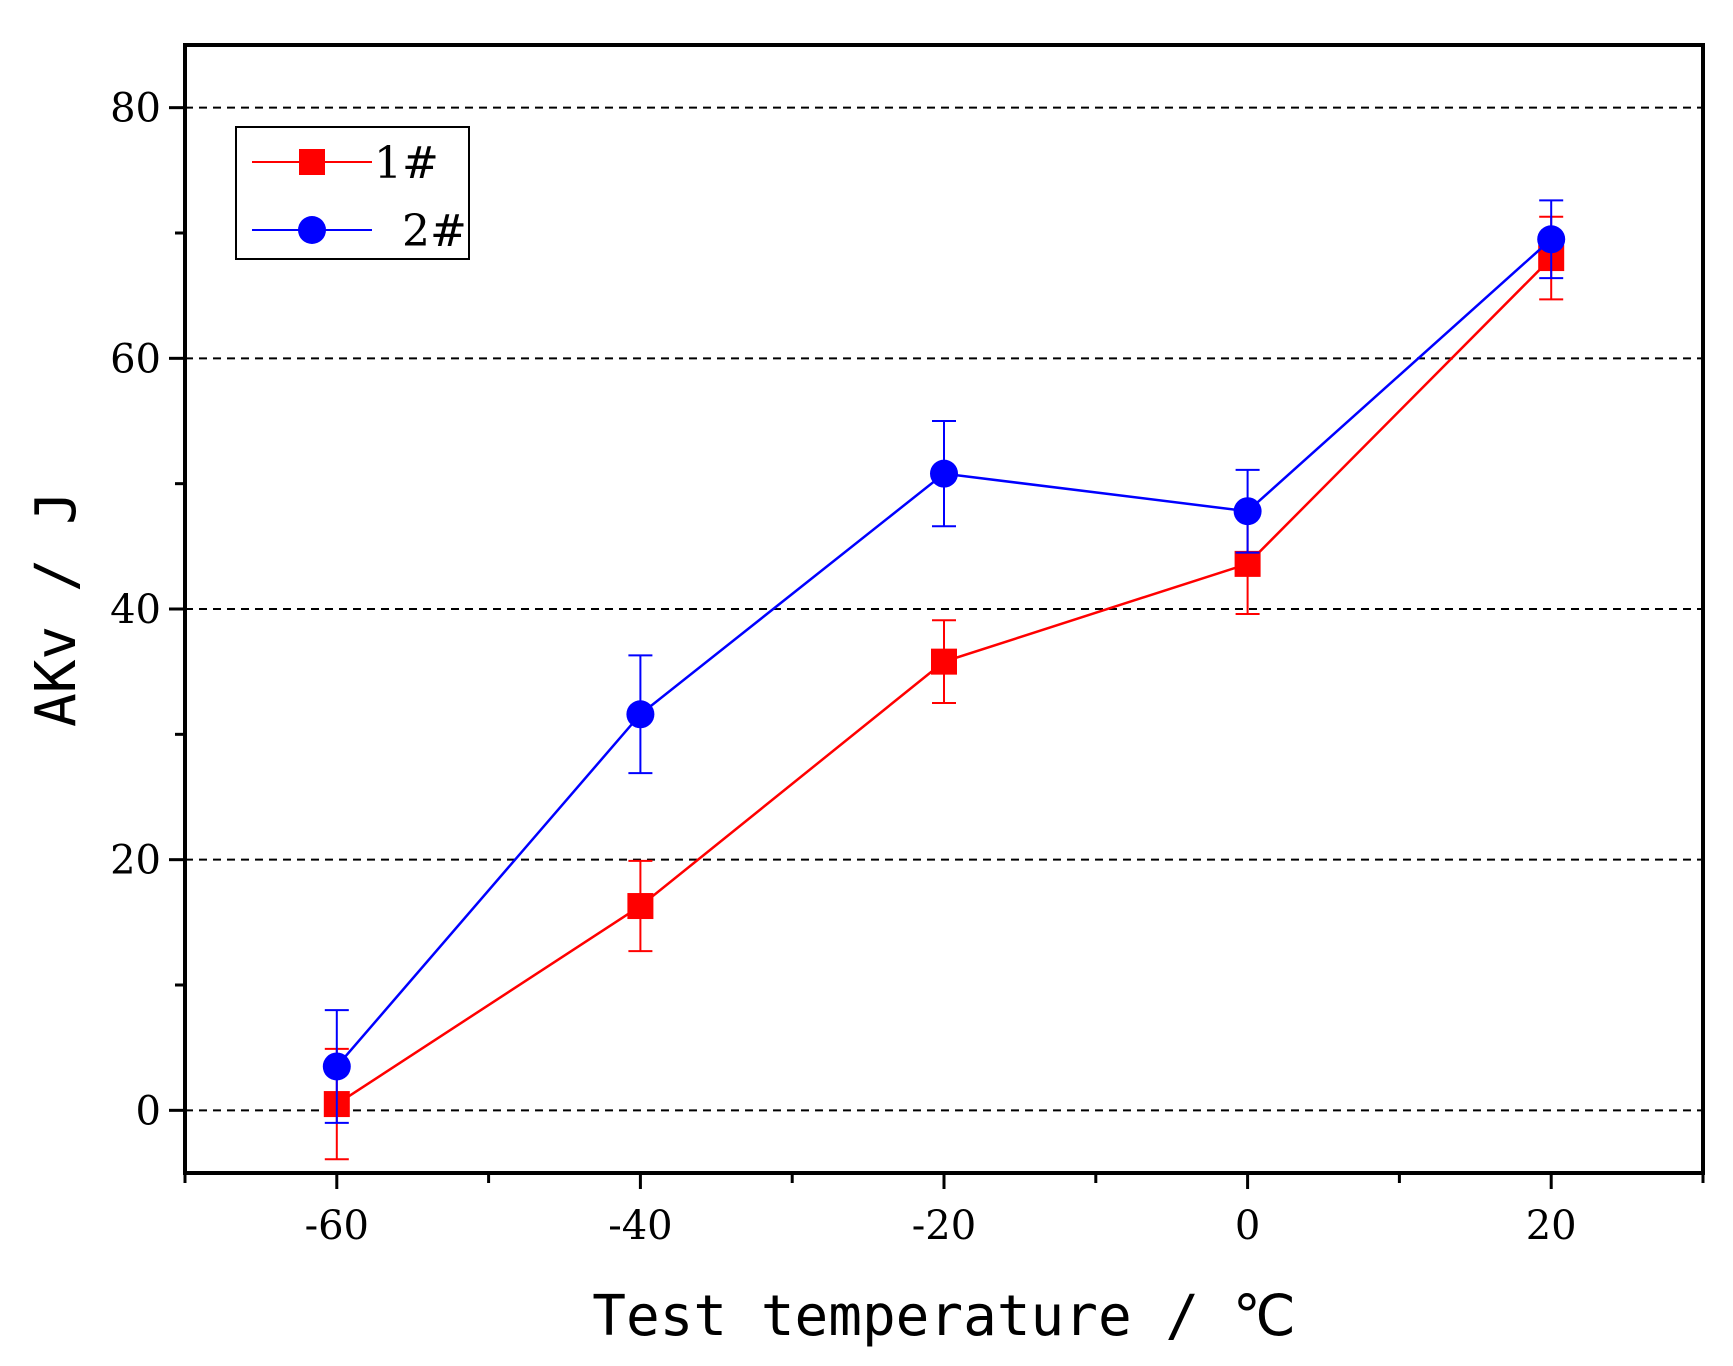 The height and width of the screenshot is (1366, 1733). I want to click on y-axis-title: AKv / J, so click(56, 609).